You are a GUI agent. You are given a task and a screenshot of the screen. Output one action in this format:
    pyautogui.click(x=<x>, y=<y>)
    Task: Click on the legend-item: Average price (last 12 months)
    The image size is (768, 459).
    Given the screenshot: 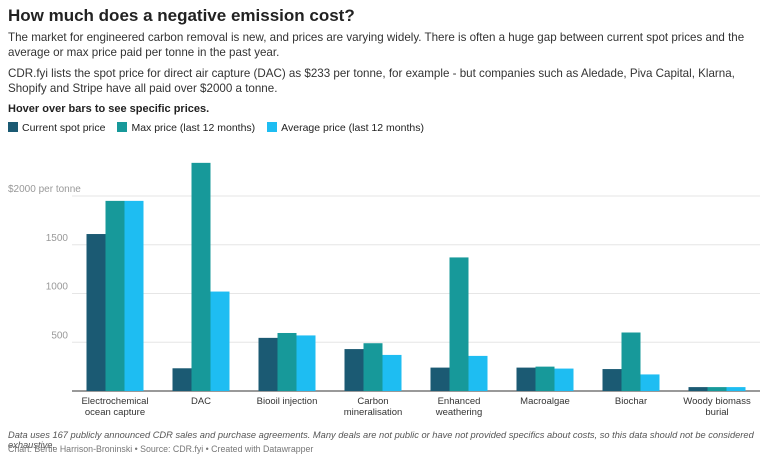 What is the action you would take?
    pyautogui.click(x=345, y=128)
    